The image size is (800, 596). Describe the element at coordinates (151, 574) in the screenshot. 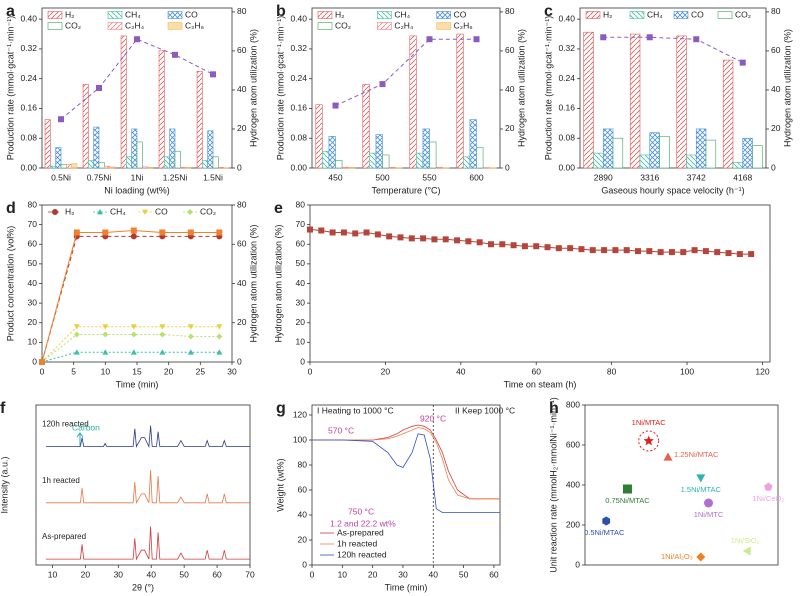

I see `x-tick-label: 40` at that location.